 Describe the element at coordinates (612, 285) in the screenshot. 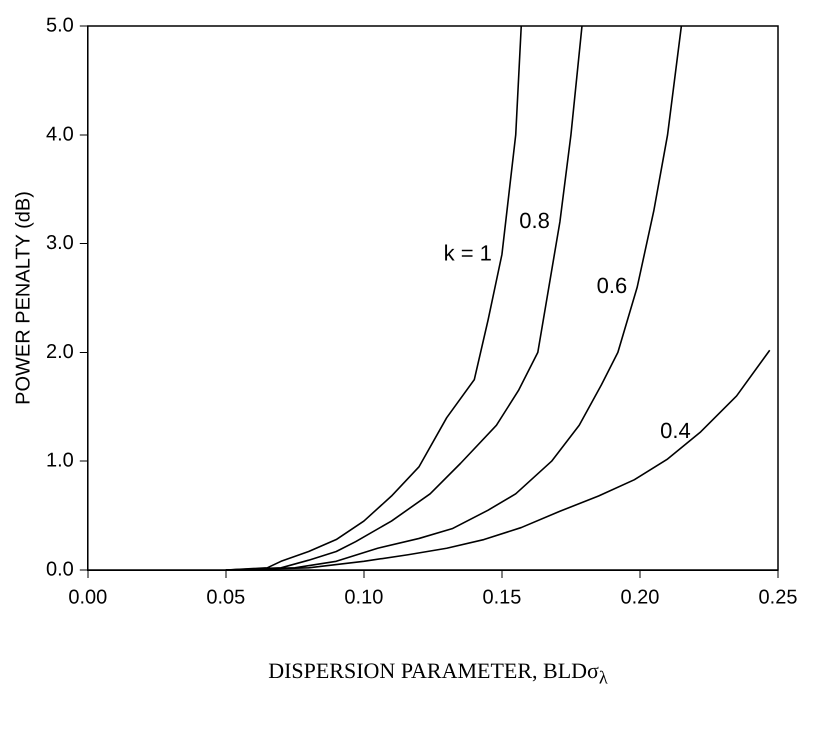

I see `series-label: 0.6` at that location.